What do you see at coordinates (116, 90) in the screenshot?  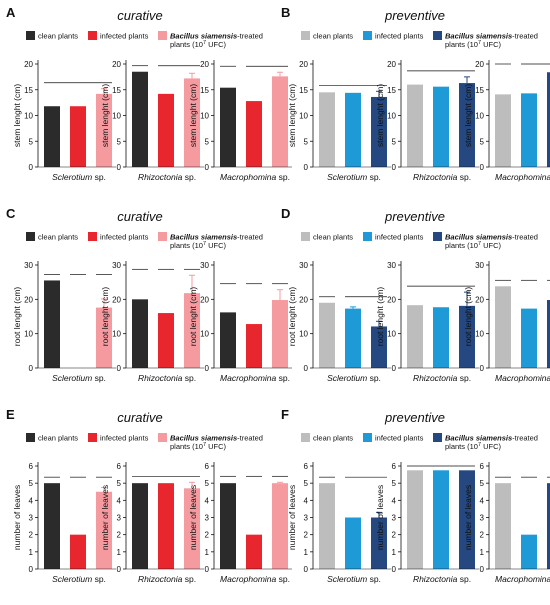 I see `y-tick-label: 15` at bounding box center [116, 90].